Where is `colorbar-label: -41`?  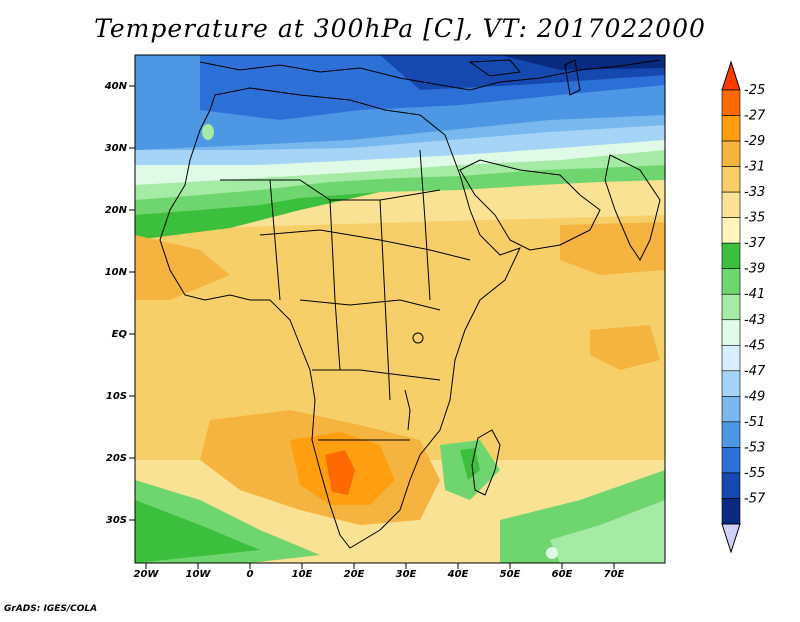
colorbar-label: -41 is located at coordinates (754, 294).